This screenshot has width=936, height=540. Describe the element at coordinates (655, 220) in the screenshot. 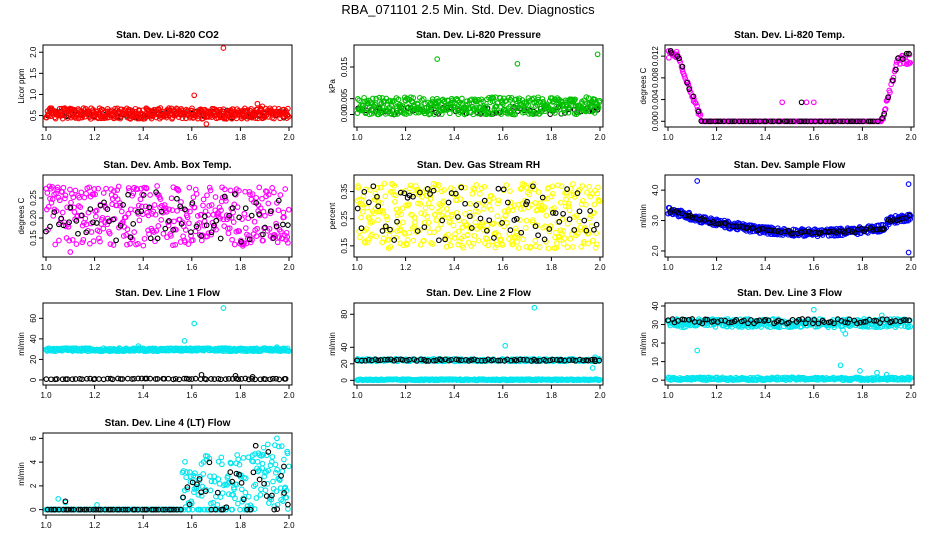

I see `y-tick-label: 3.0` at that location.